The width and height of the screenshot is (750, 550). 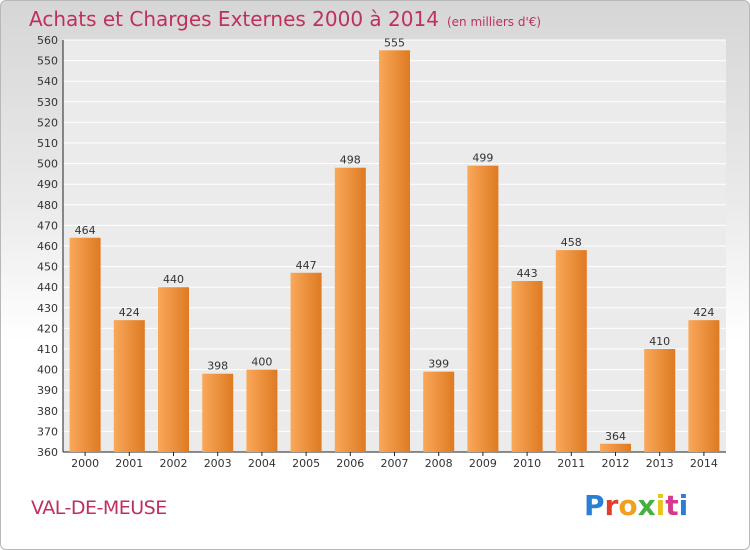 What do you see at coordinates (350, 160) in the screenshot?
I see `data-label: 498` at bounding box center [350, 160].